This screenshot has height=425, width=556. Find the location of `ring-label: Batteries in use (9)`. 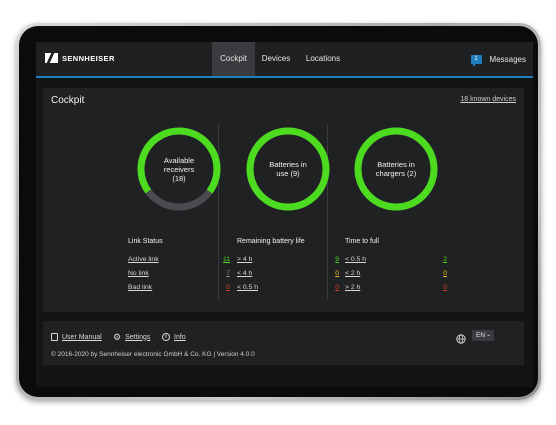

ring-label: Batteries in use (9) is located at coordinates (288, 169).